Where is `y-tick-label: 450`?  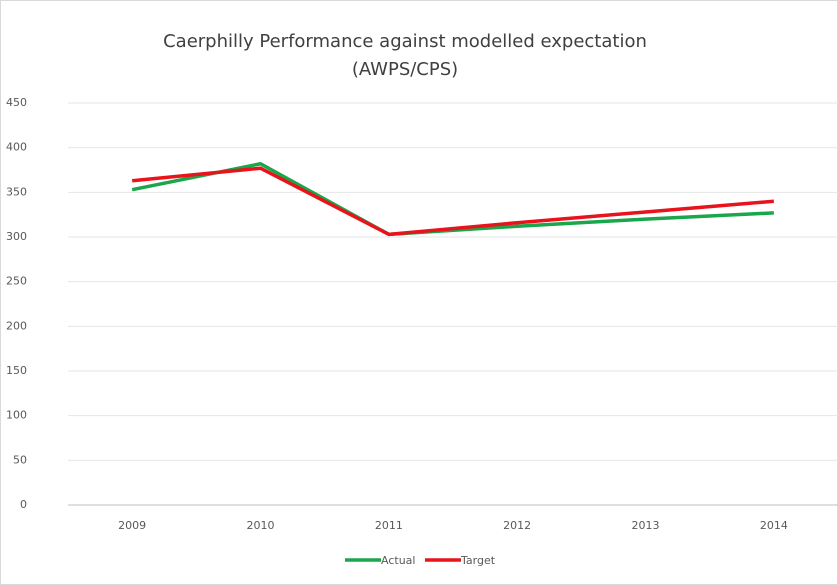 y-tick-label: 450 is located at coordinates (16, 102).